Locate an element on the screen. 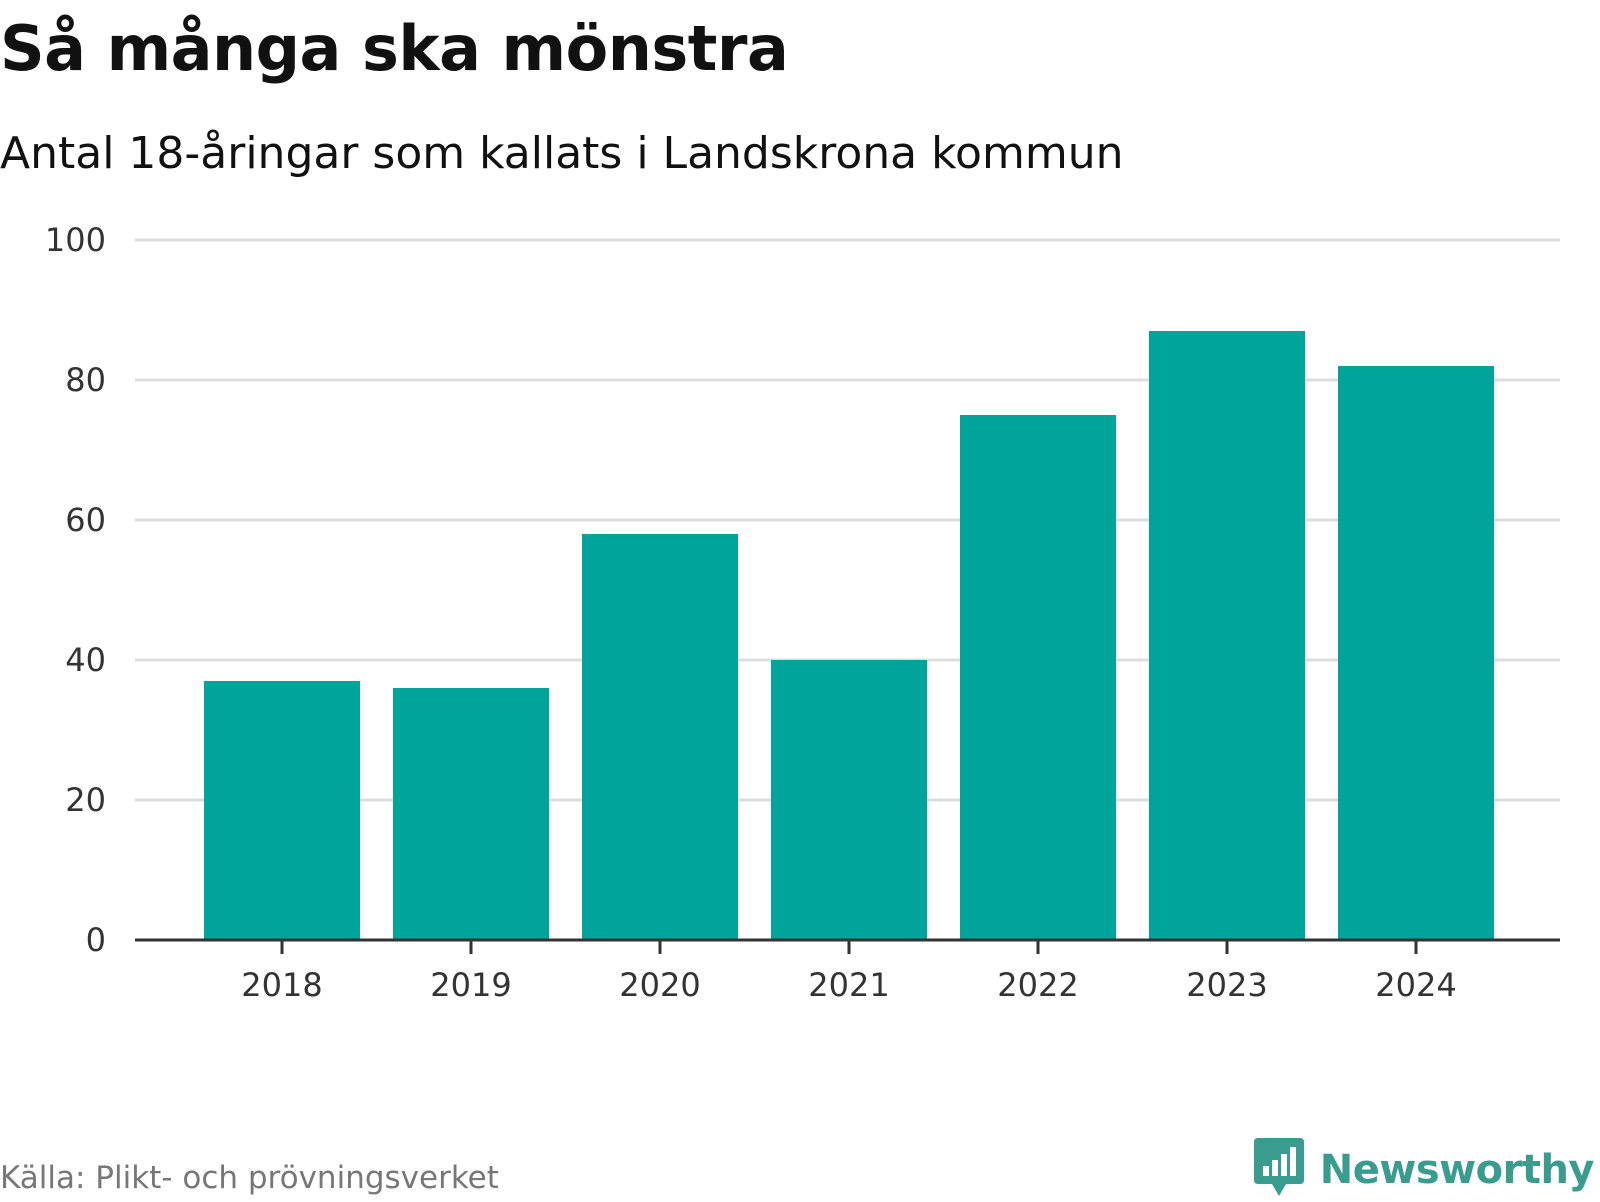  bar-2020 is located at coordinates (660, 737).